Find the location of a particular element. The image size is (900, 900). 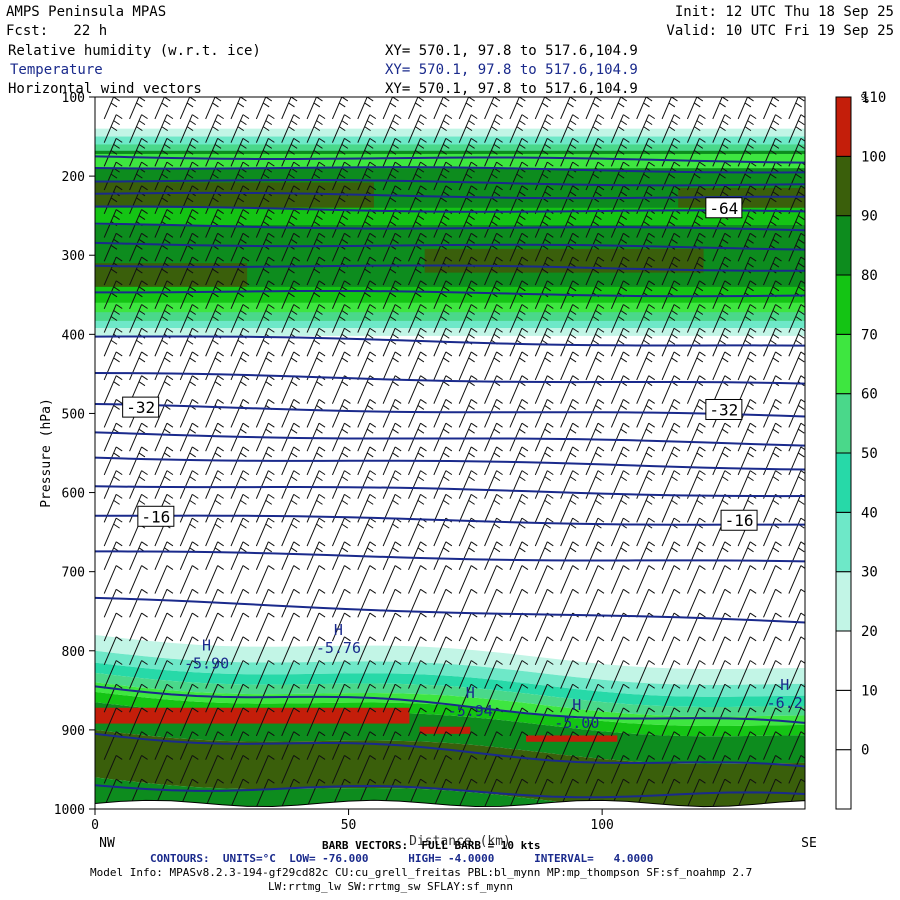

isotherm-label: -16 is located at coordinates (155, 516).